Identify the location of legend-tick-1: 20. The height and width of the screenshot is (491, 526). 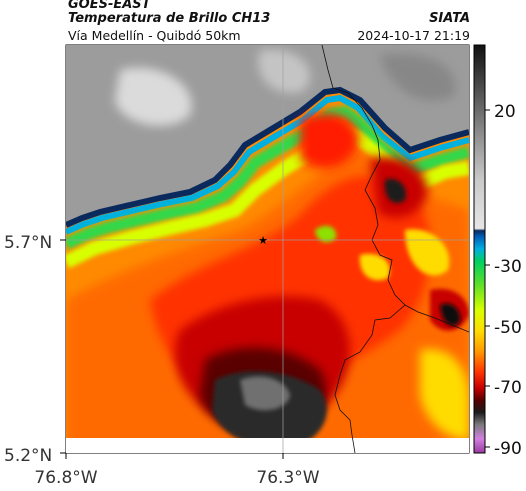
(505, 112).